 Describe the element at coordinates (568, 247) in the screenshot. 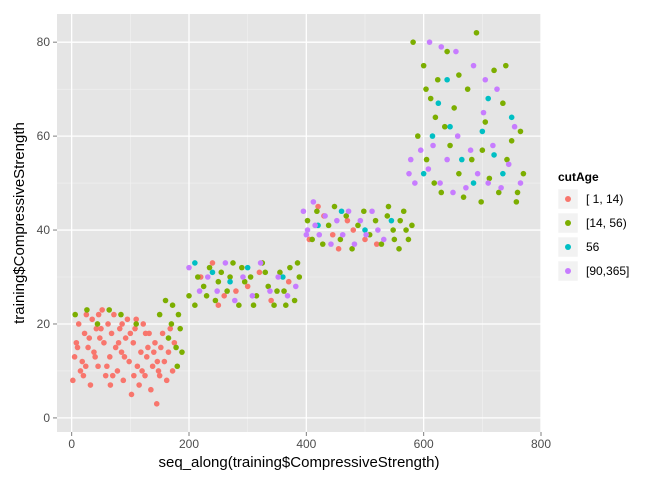

I see `legend-key-point` at that location.